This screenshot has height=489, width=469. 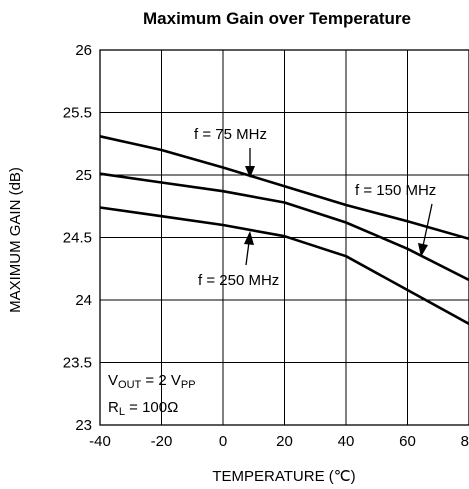 What do you see at coordinates (284, 441) in the screenshot?
I see `x-tick-label: 20` at bounding box center [284, 441].